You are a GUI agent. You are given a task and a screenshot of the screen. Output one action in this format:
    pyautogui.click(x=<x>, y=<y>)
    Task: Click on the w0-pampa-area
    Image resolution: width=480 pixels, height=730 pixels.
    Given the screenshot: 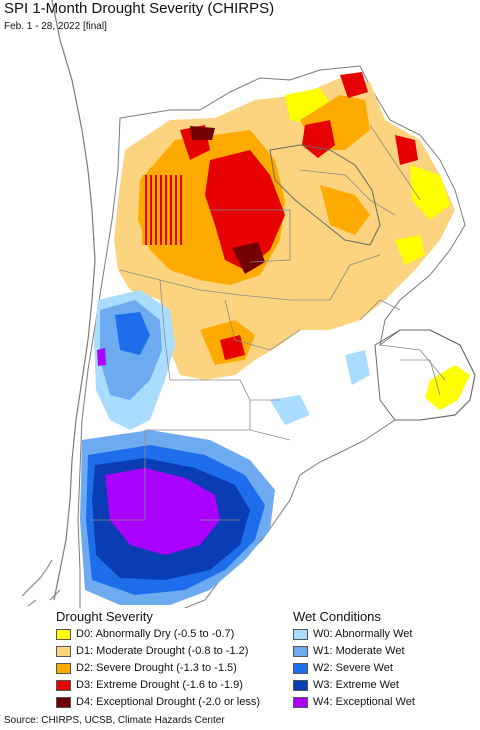 What is the action you would take?
    pyautogui.click(x=290, y=410)
    